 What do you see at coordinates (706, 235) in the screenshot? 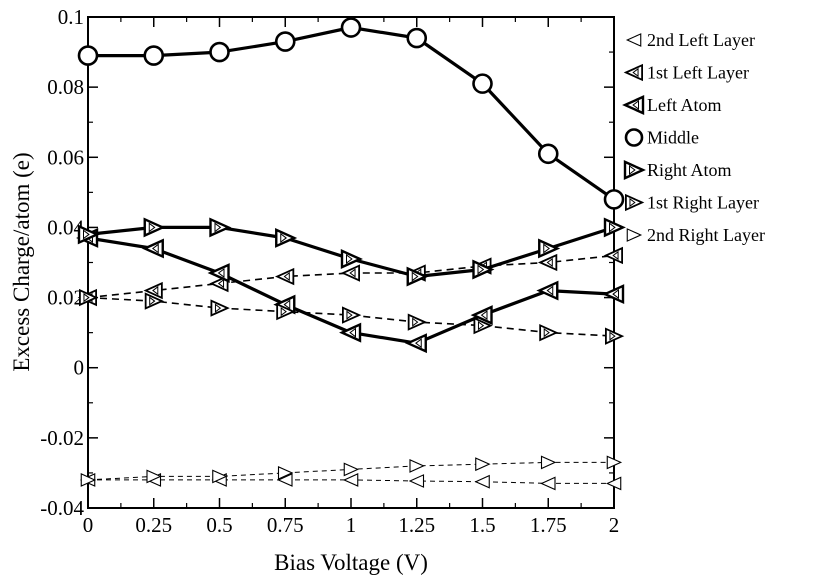
I see `legend-label: 2nd Right Layer` at bounding box center [706, 235].